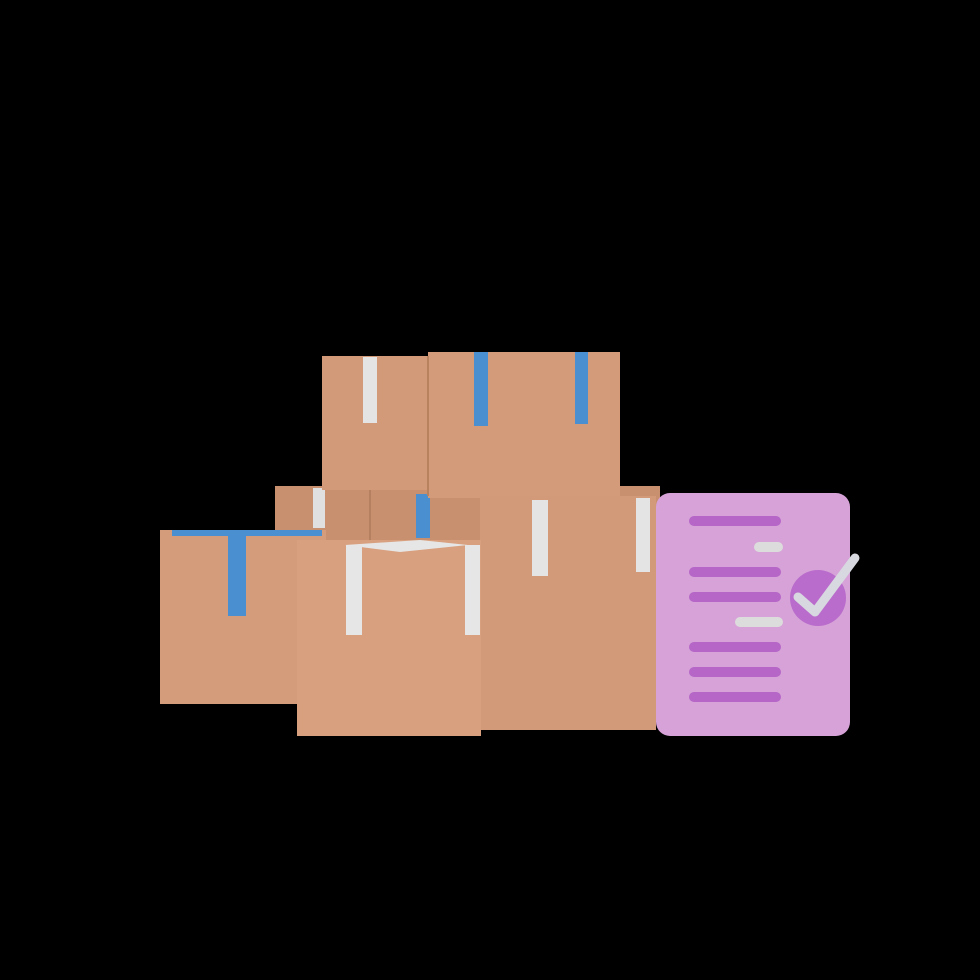 Image resolution: width=980 pixels, height=980 pixels. Describe the element at coordinates (524, 425) in the screenshot. I see `box-top-right` at that location.